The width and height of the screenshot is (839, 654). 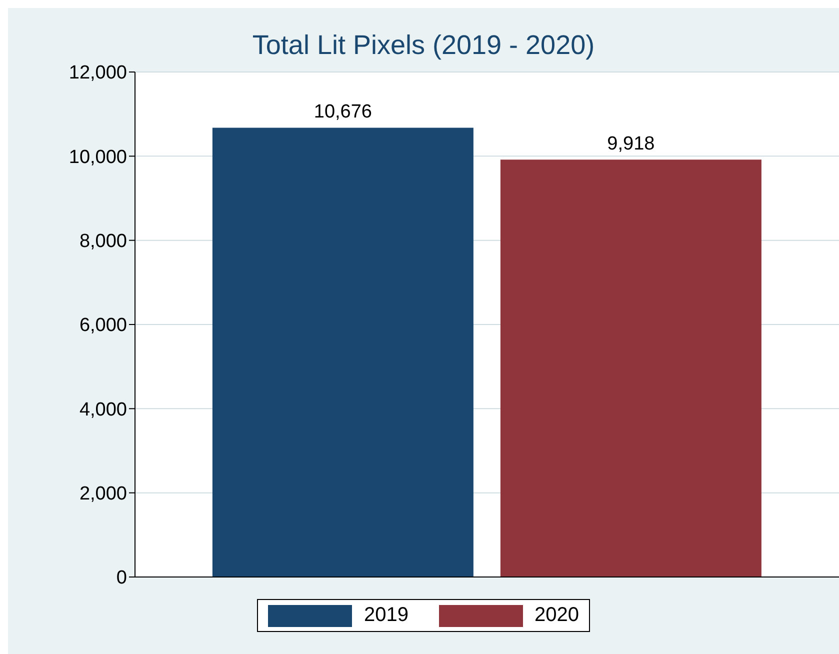 I want to click on data-label: 9,918, so click(x=631, y=144).